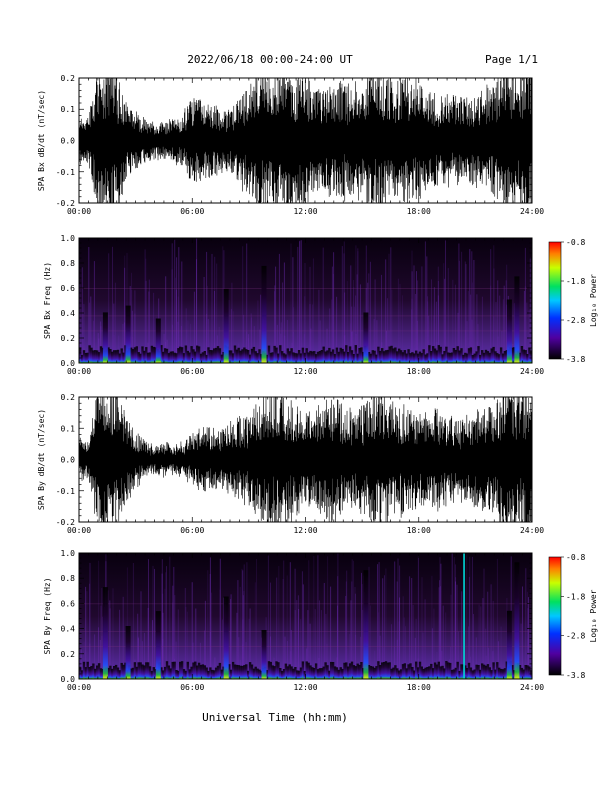  I want to click on y-tick-label: 0.2, so click(68, 78).